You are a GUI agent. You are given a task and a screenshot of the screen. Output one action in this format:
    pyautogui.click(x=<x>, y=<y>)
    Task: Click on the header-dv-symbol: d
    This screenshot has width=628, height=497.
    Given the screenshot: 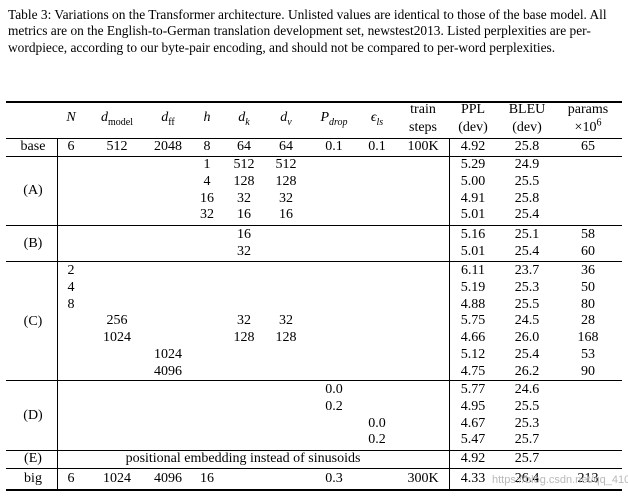 What is the action you would take?
    pyautogui.click(x=284, y=117)
    